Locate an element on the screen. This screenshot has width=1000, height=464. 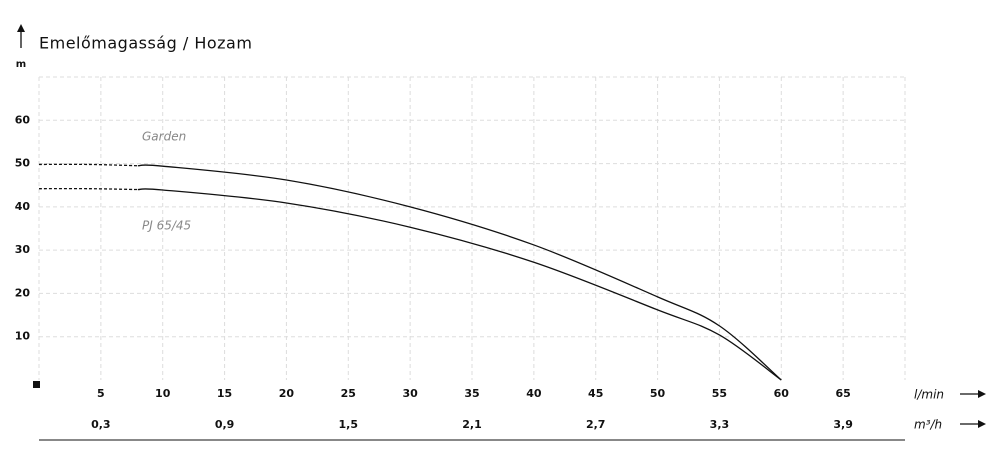
x-tick-label: 5 is located at coordinates (101, 393).